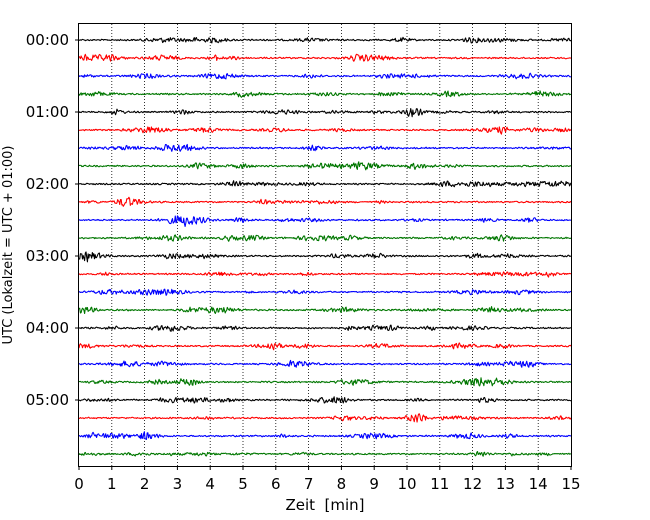 This screenshot has width=650, height=520. Describe the element at coordinates (327, 479) in the screenshot. I see `x-axis-ticks: 0 1 2 3 4 5 6 7 8 9 10 11 12 13 14 15` at that location.